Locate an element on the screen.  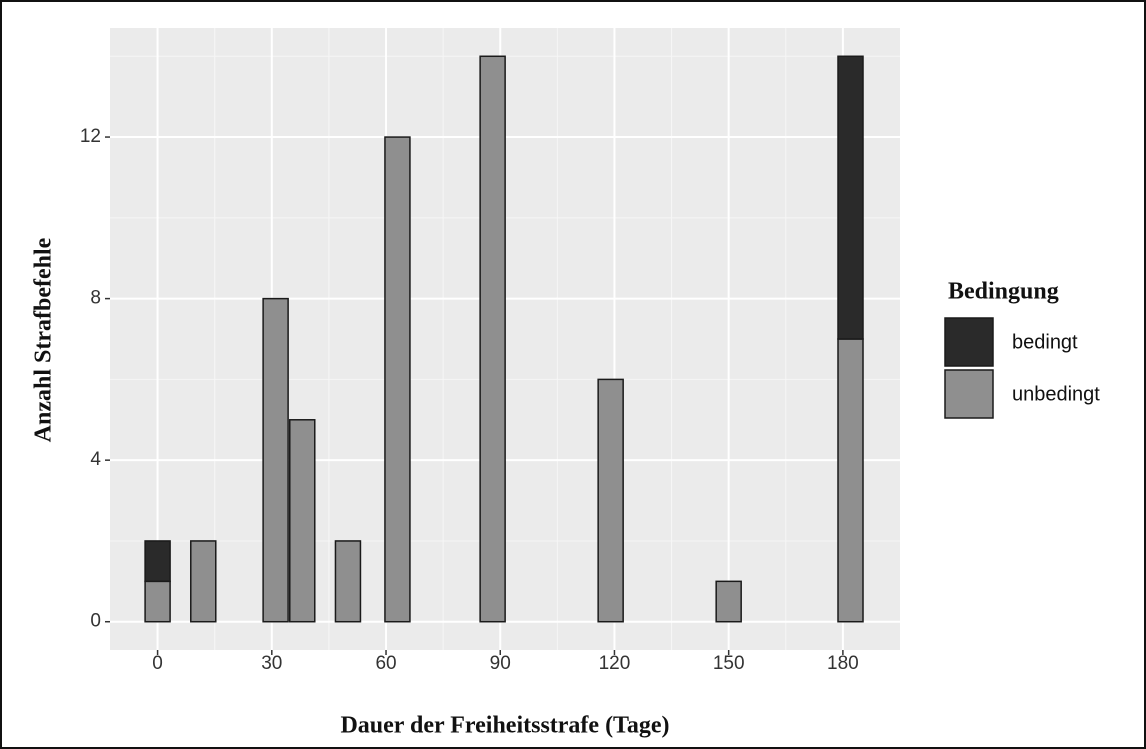
x-tick-label: 150 is located at coordinates (729, 663).